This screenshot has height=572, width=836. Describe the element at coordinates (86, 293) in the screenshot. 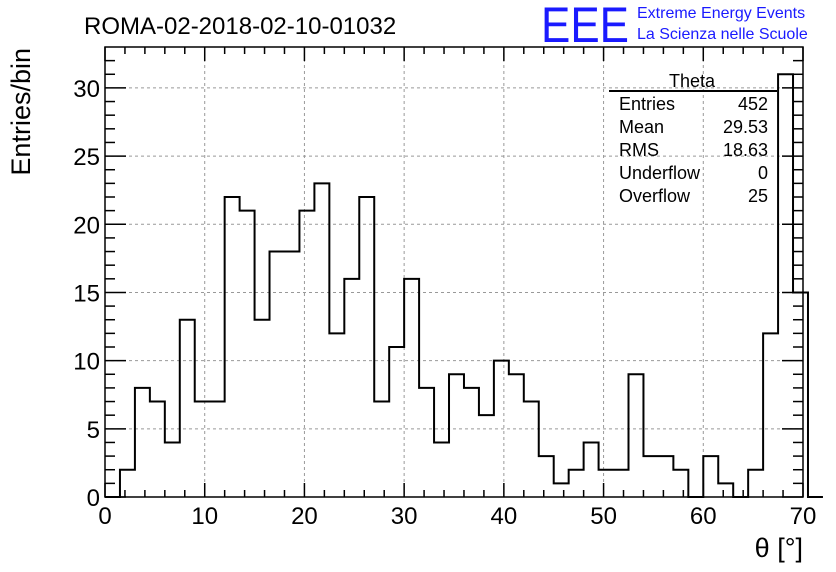

I see `y-tick-label: 15` at that location.